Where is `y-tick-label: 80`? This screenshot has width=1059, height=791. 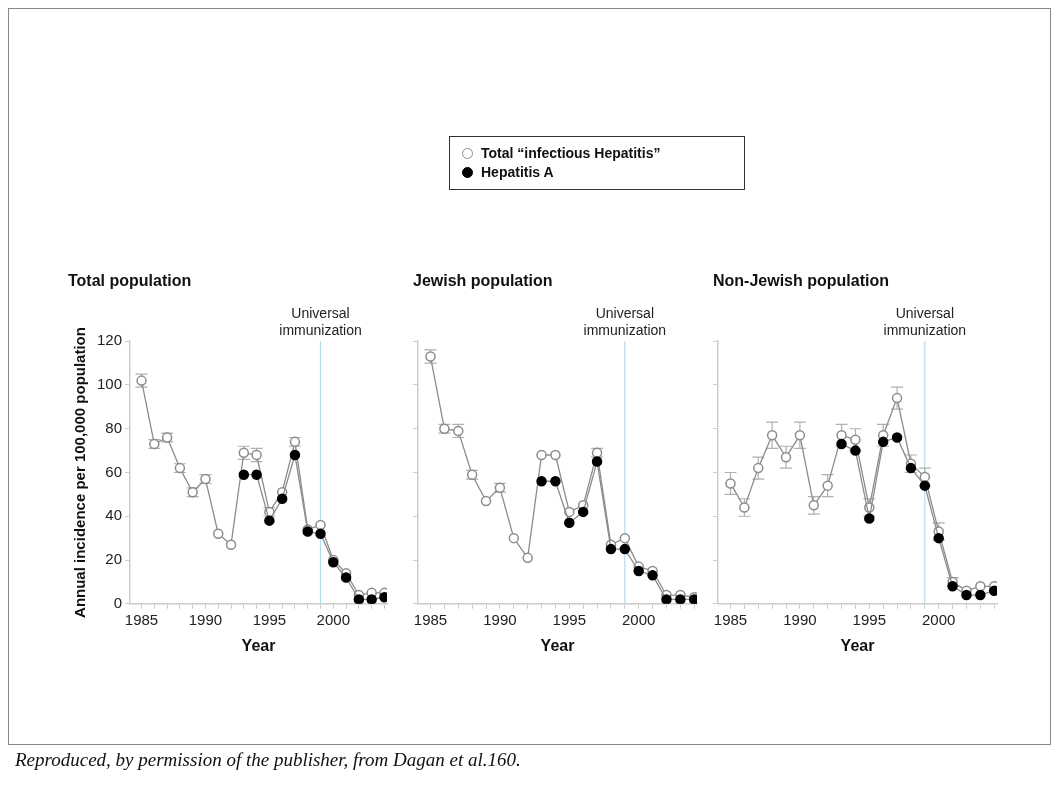 y-tick-label: 80 is located at coordinates (114, 427).